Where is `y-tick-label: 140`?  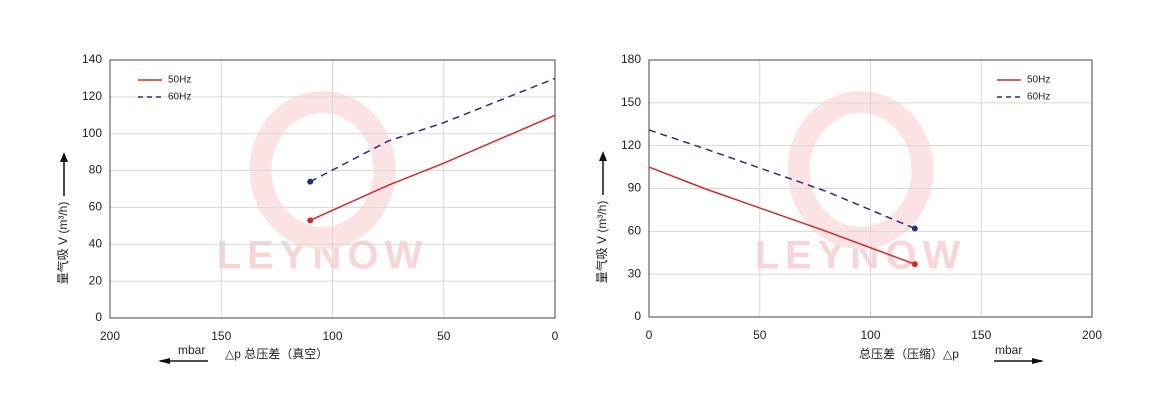
y-tick-label: 140 is located at coordinates (92, 59).